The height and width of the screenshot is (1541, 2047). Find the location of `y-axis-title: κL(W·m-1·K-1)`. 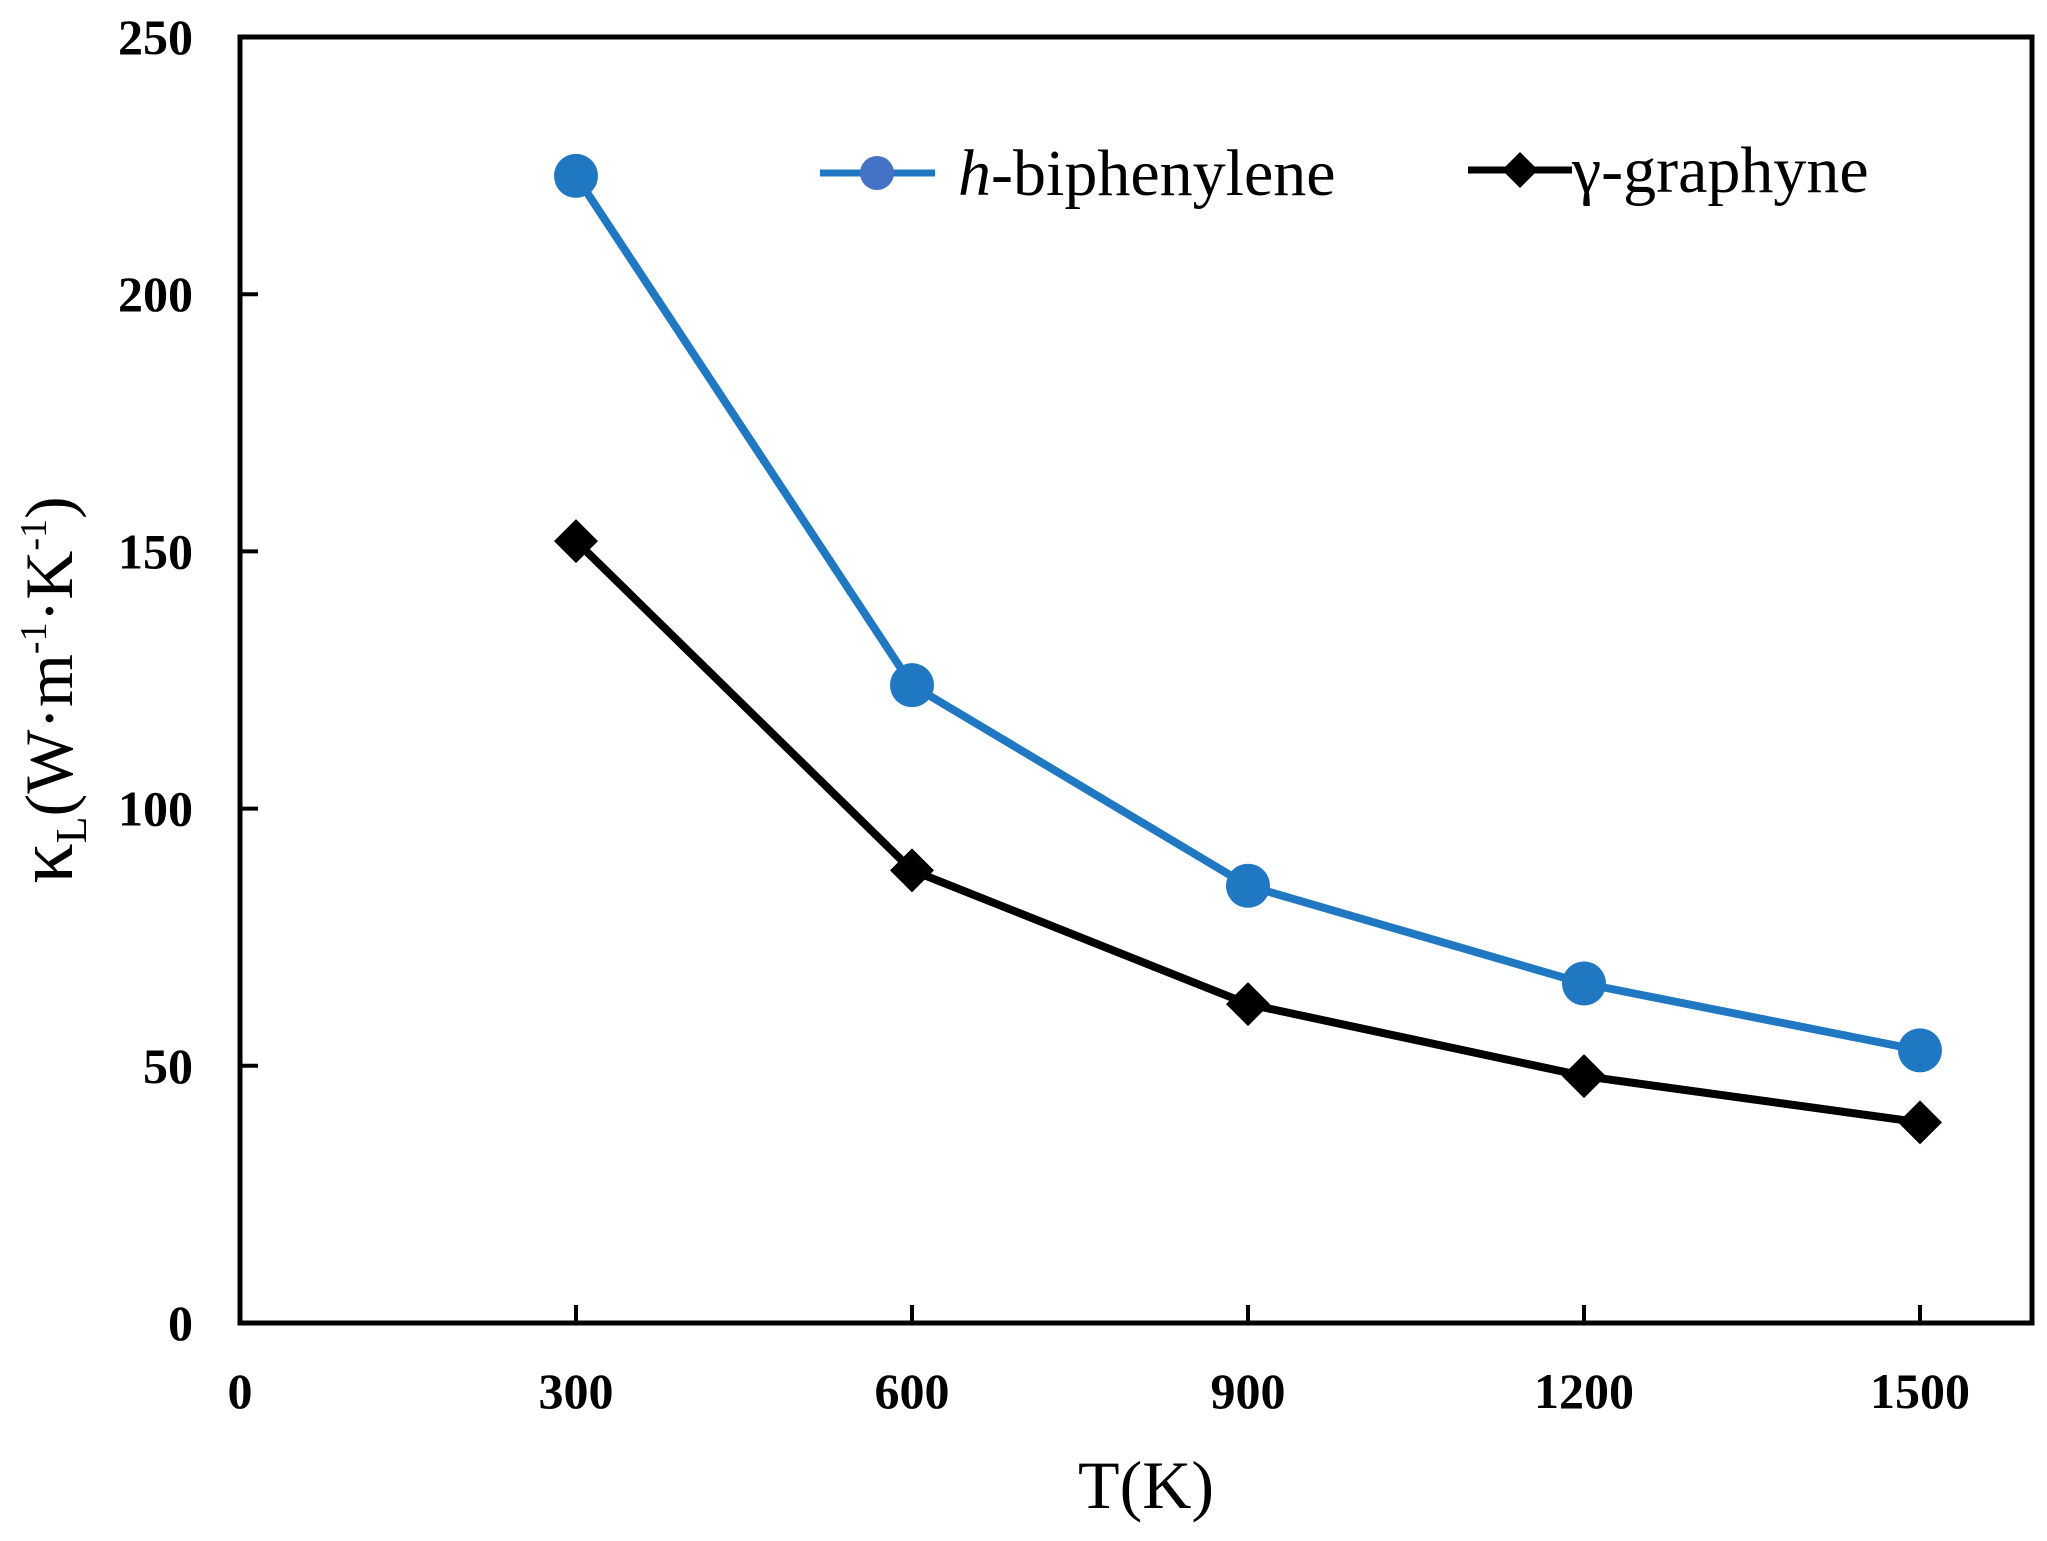

y-axis-title: κL(W·m-1·K-1) is located at coordinates (49, 689).